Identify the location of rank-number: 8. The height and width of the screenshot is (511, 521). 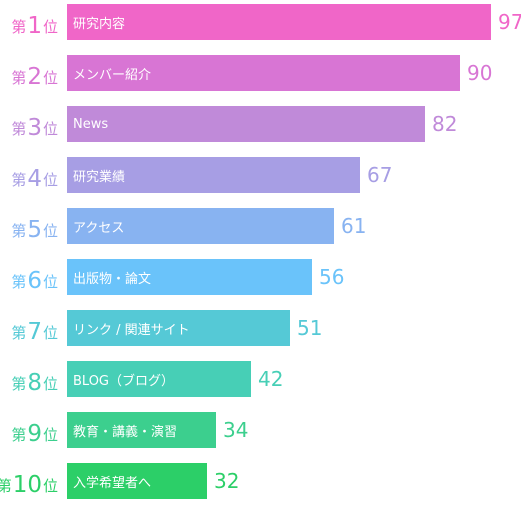
(34, 383).